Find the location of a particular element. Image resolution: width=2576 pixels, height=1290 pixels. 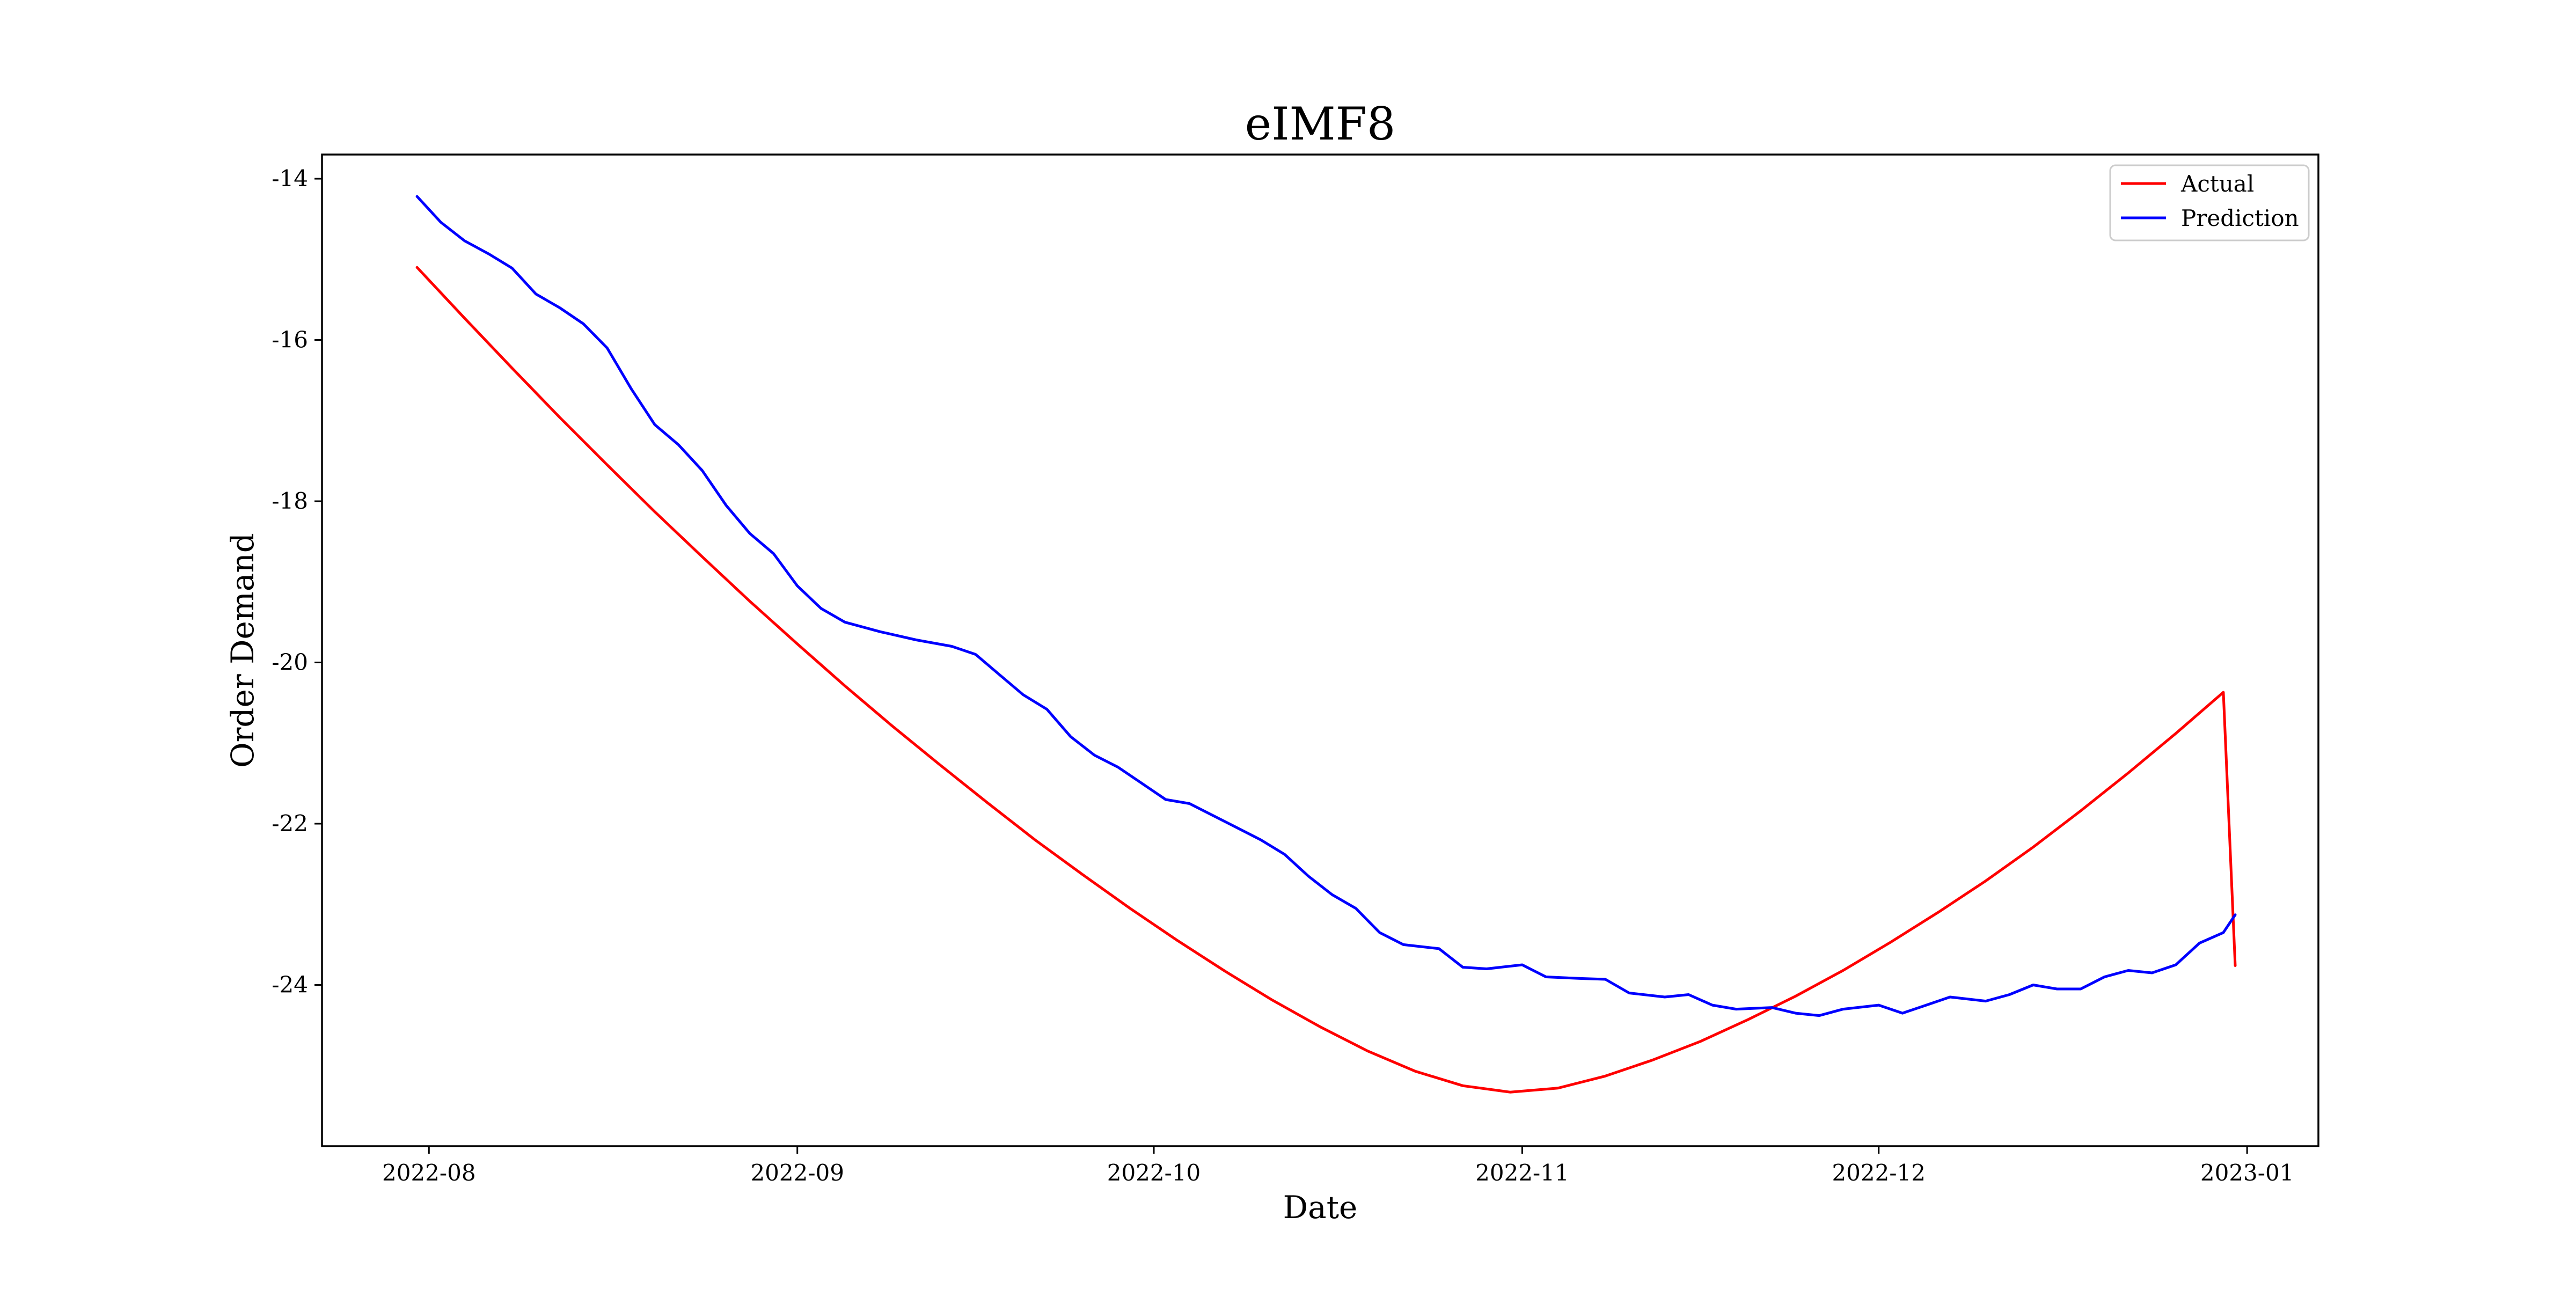

x-tick-label: 2022-11 is located at coordinates (1522, 1173).